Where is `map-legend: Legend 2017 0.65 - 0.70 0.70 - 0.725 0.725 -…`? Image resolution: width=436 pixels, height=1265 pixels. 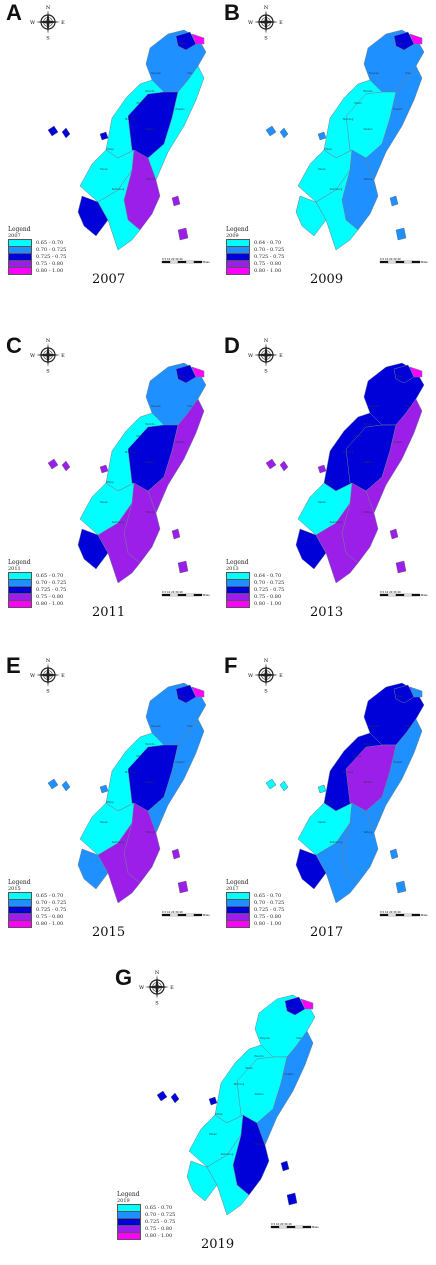 map-legend: Legend 2017 0.65 - 0.70 0.70 - 0.725 0.725 -… is located at coordinates (255, 903).